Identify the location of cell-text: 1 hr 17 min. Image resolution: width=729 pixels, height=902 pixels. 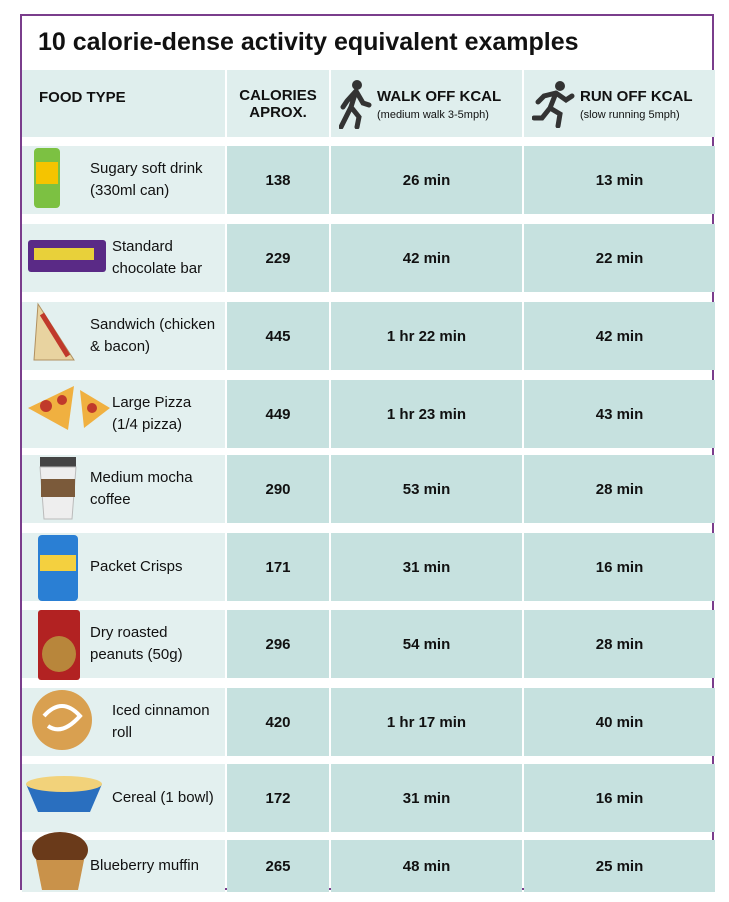
(426, 722).